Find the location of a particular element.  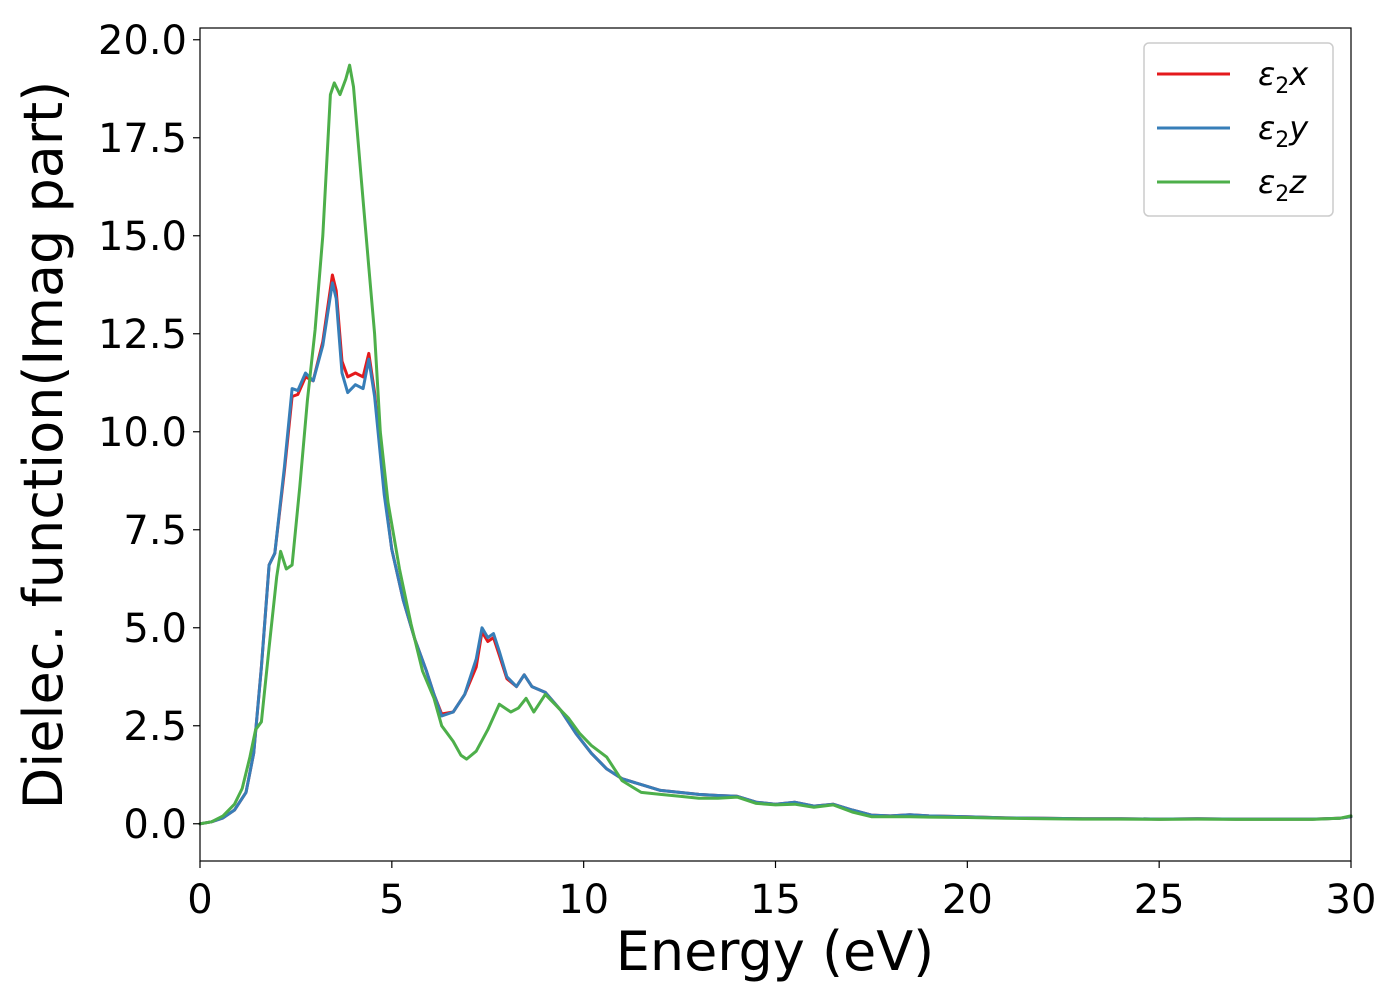

x-tick-label: 15 is located at coordinates (775, 900).